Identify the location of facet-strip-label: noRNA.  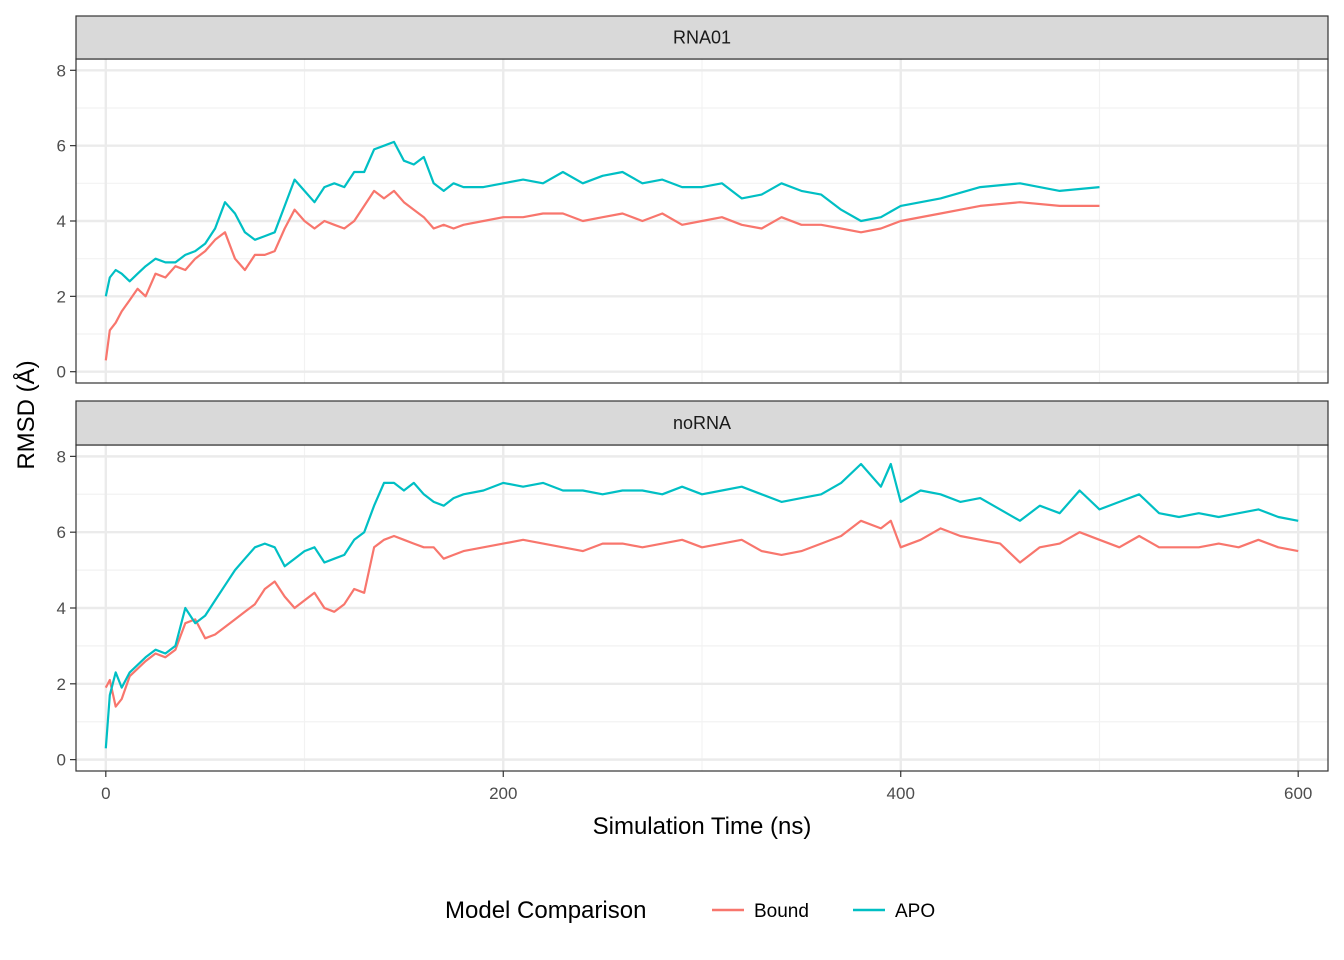
(702, 423).